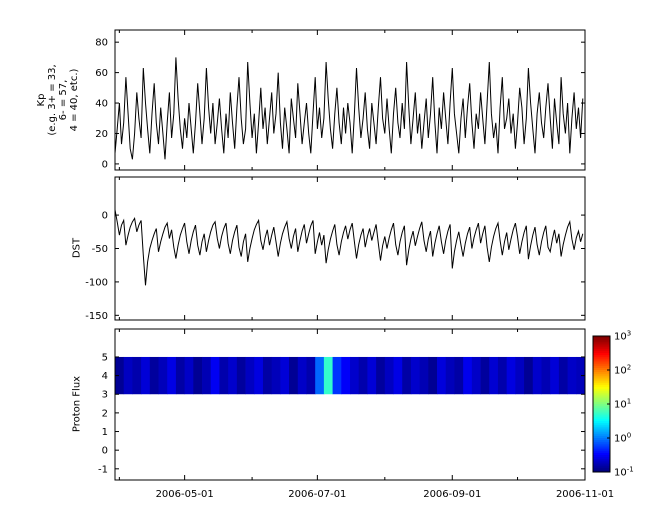  What do you see at coordinates (622, 336) in the screenshot?
I see `colorbar-tick-label: 10³` at bounding box center [622, 336].